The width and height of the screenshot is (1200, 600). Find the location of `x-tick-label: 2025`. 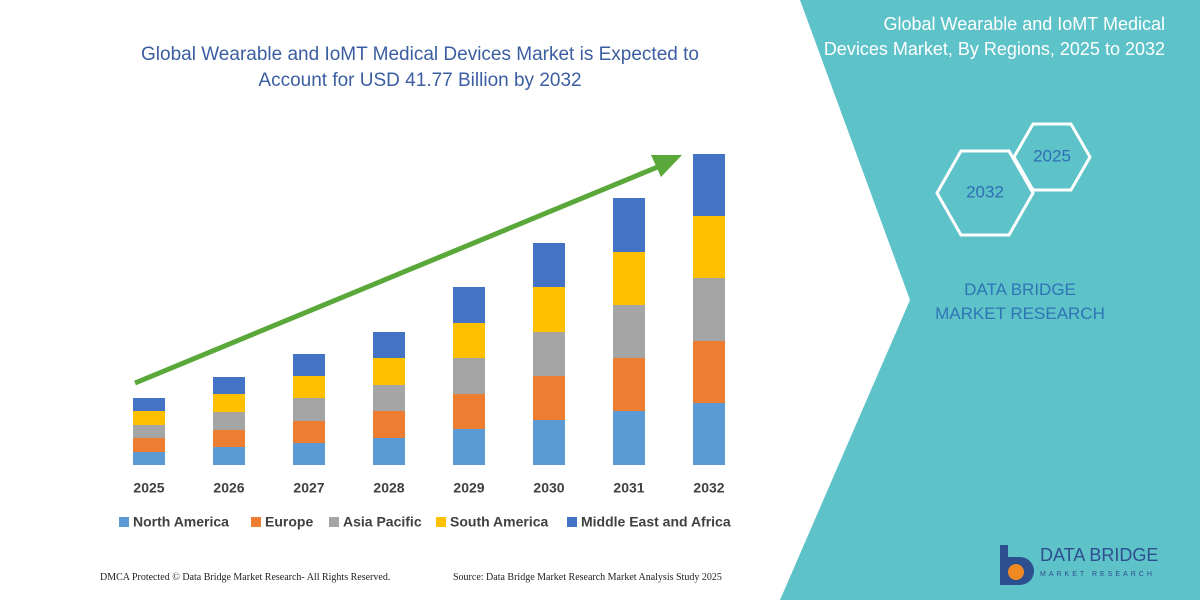

x-tick-label: 2025 is located at coordinates (148, 488).